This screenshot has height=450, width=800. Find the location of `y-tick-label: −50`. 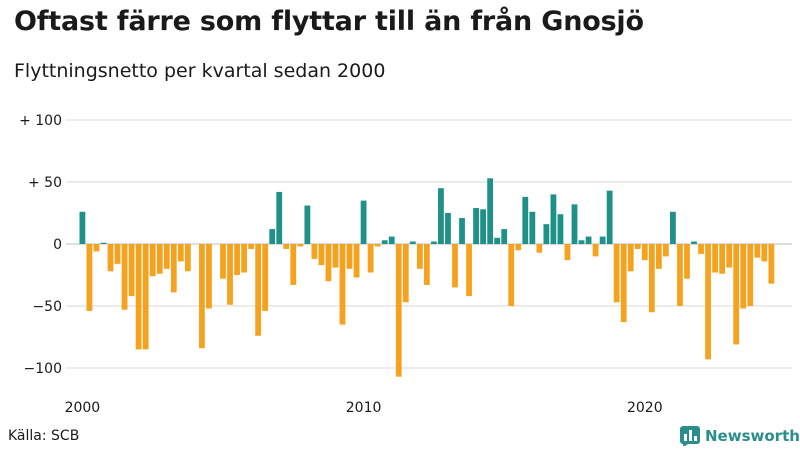

y-tick-label: −50 is located at coordinates (47, 307).